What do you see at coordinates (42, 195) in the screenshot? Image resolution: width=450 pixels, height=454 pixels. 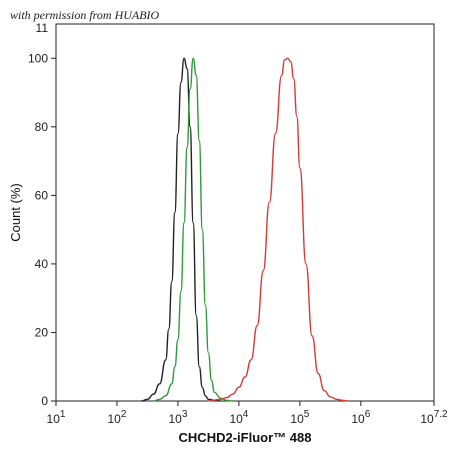 I see `y-tick-label-4: 60` at bounding box center [42, 195].